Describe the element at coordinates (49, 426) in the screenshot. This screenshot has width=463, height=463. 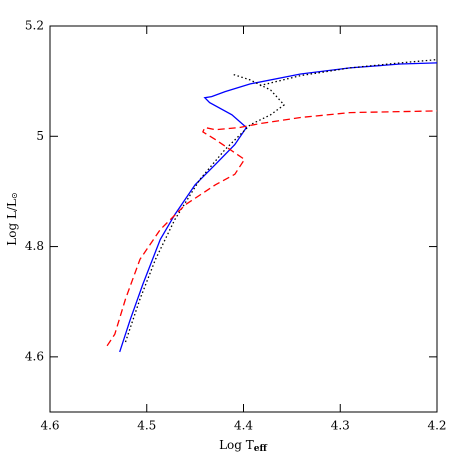
I see `x-tick-label: 4.6` at that location.